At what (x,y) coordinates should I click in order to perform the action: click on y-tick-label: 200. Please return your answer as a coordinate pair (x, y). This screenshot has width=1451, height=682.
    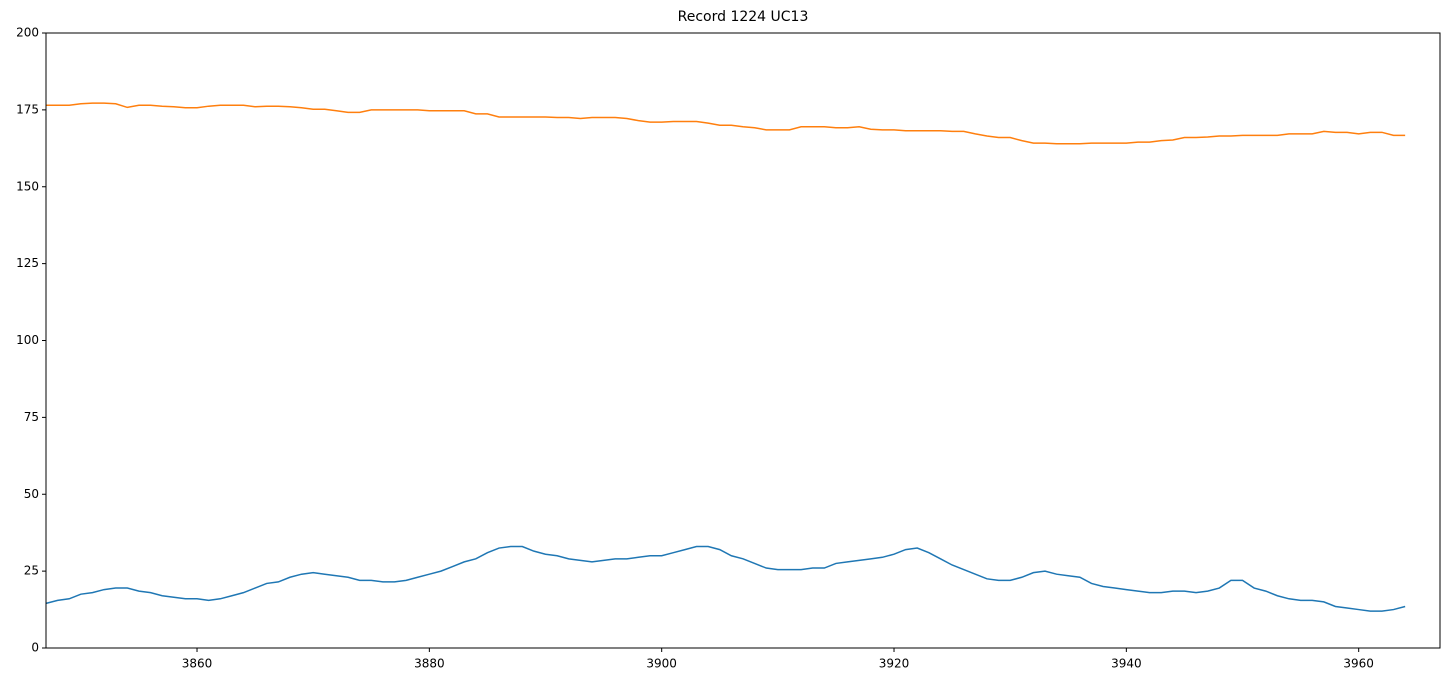
    Looking at the image, I should click on (27, 33).